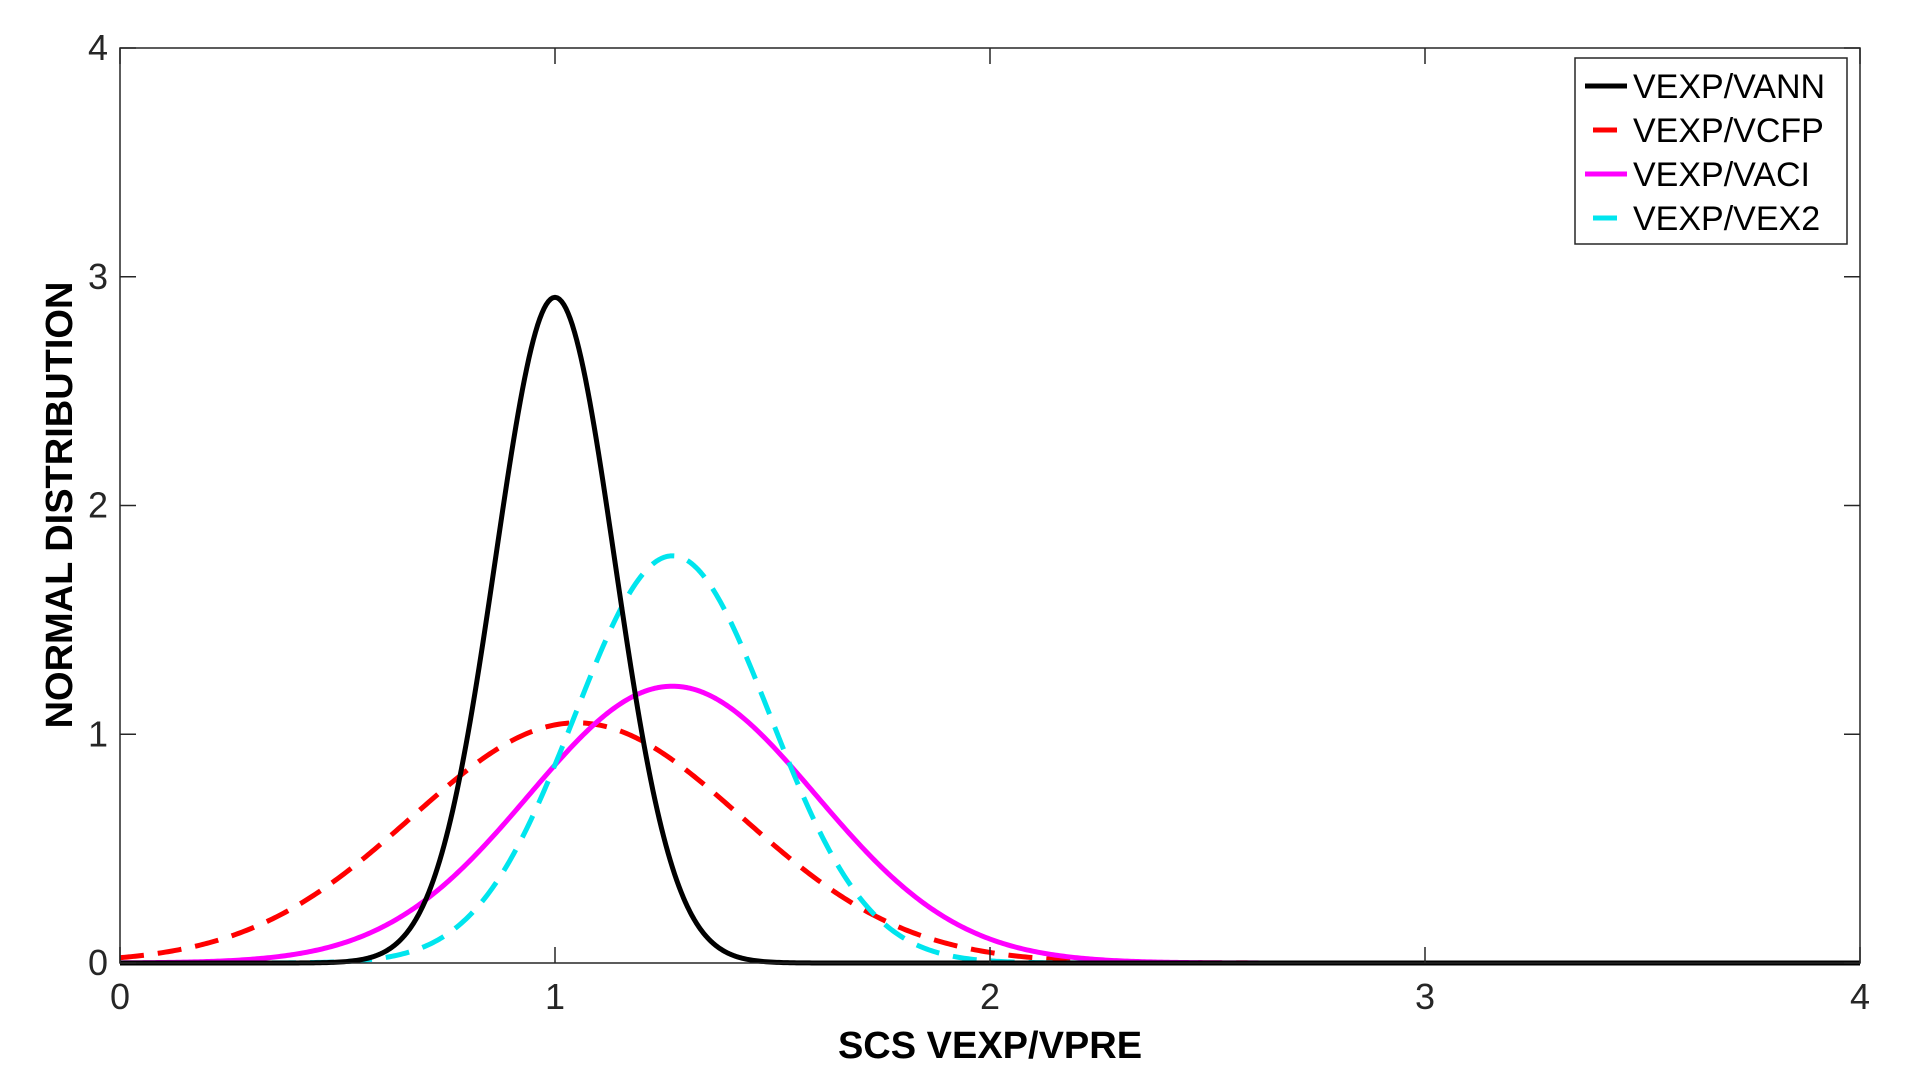 The width and height of the screenshot is (1927, 1070). What do you see at coordinates (1729, 87) in the screenshot?
I see `legend-label: VEXP/VANN` at bounding box center [1729, 87].